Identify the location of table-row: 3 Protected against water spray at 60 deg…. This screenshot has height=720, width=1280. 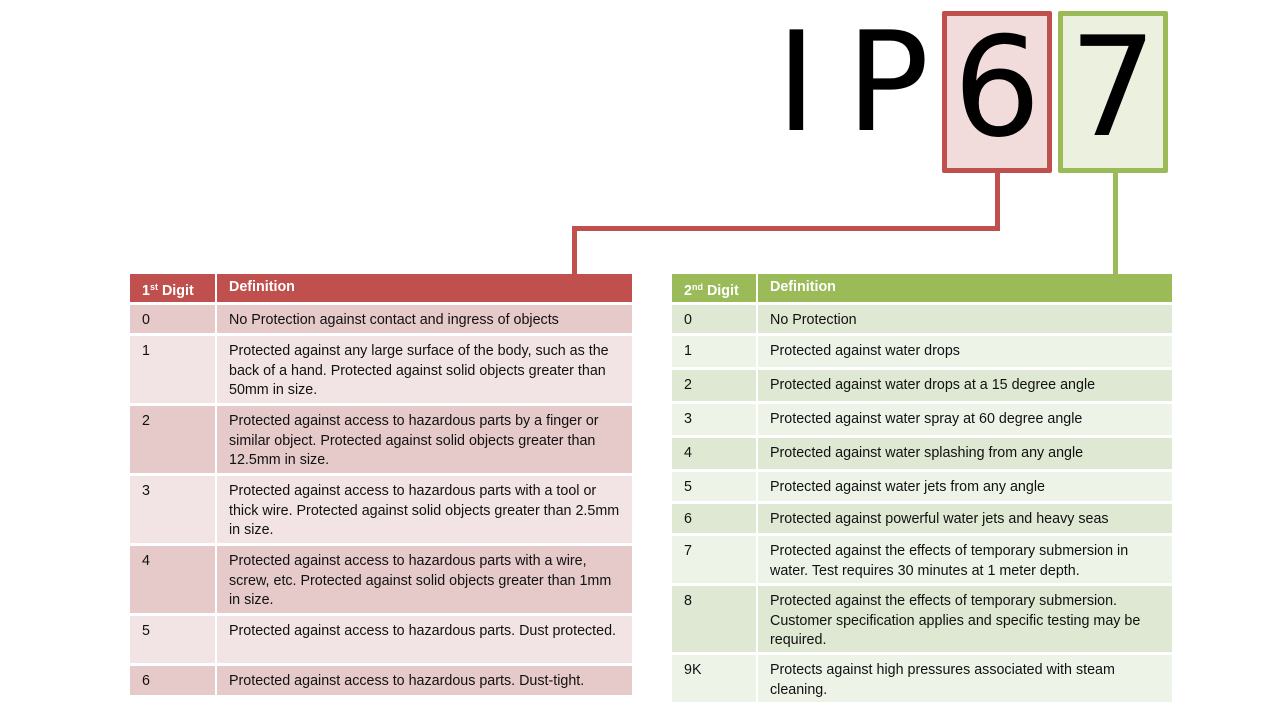
(922, 419).